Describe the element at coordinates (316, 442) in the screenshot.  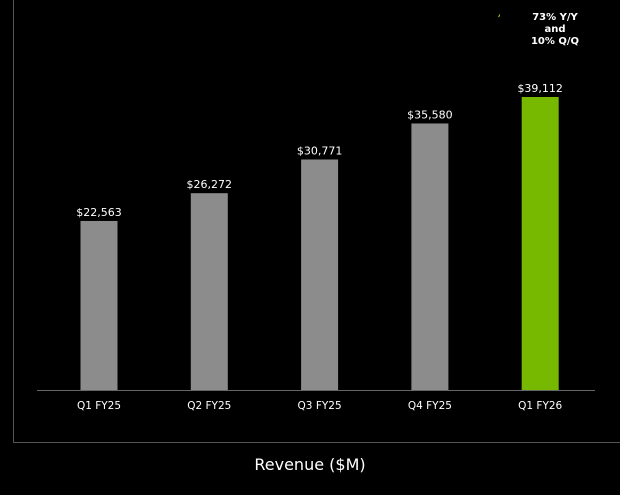
I see `chart-frame-bottom` at that location.